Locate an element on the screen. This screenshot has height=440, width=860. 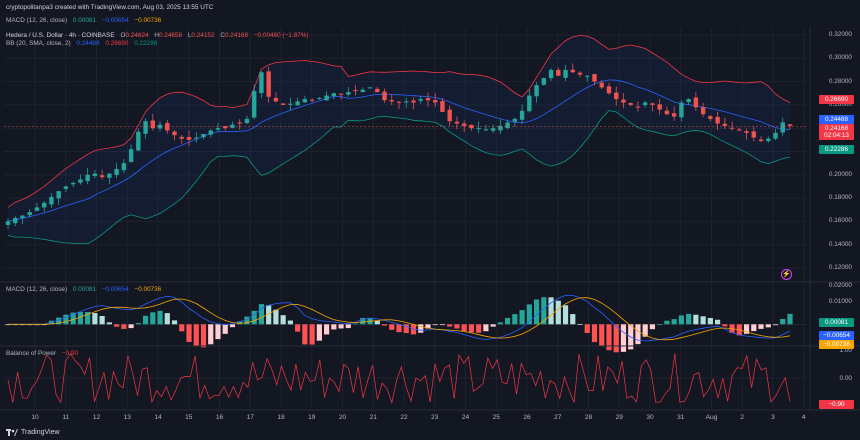
price-badge: 02:04:13 is located at coordinates (836, 135).